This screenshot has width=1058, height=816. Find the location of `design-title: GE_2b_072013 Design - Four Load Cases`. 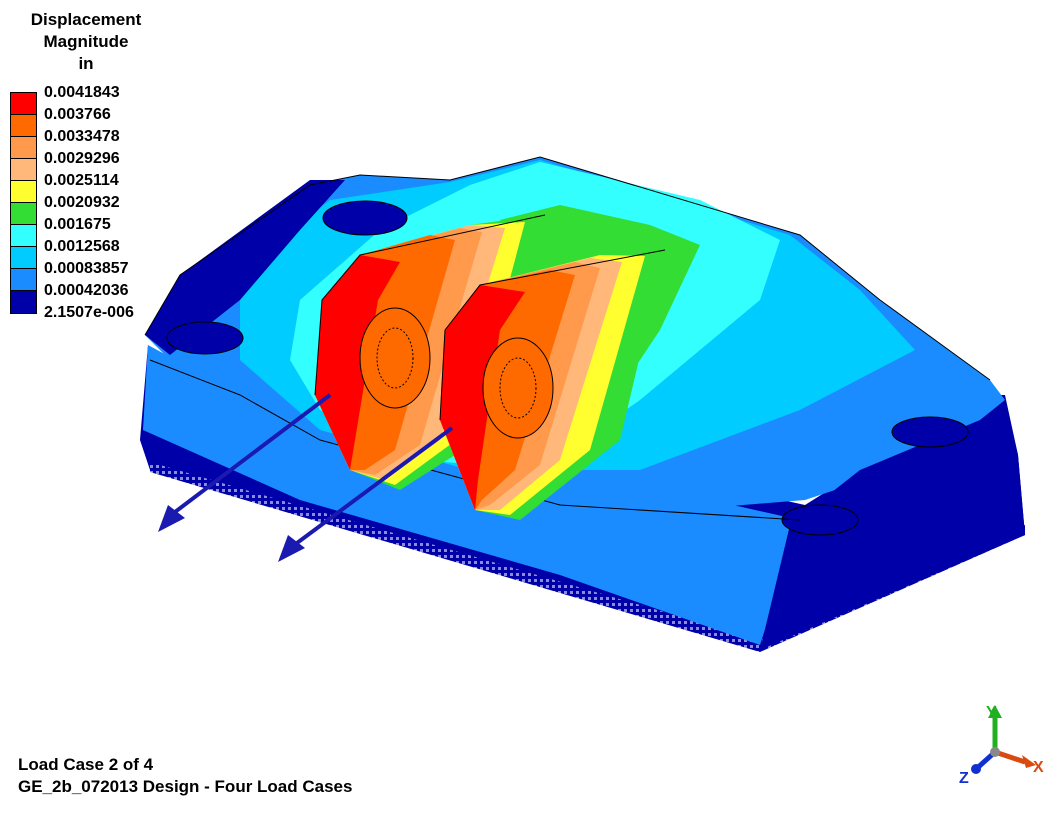

design-title: GE_2b_072013 Design - Four Load Cases is located at coordinates (185, 786).